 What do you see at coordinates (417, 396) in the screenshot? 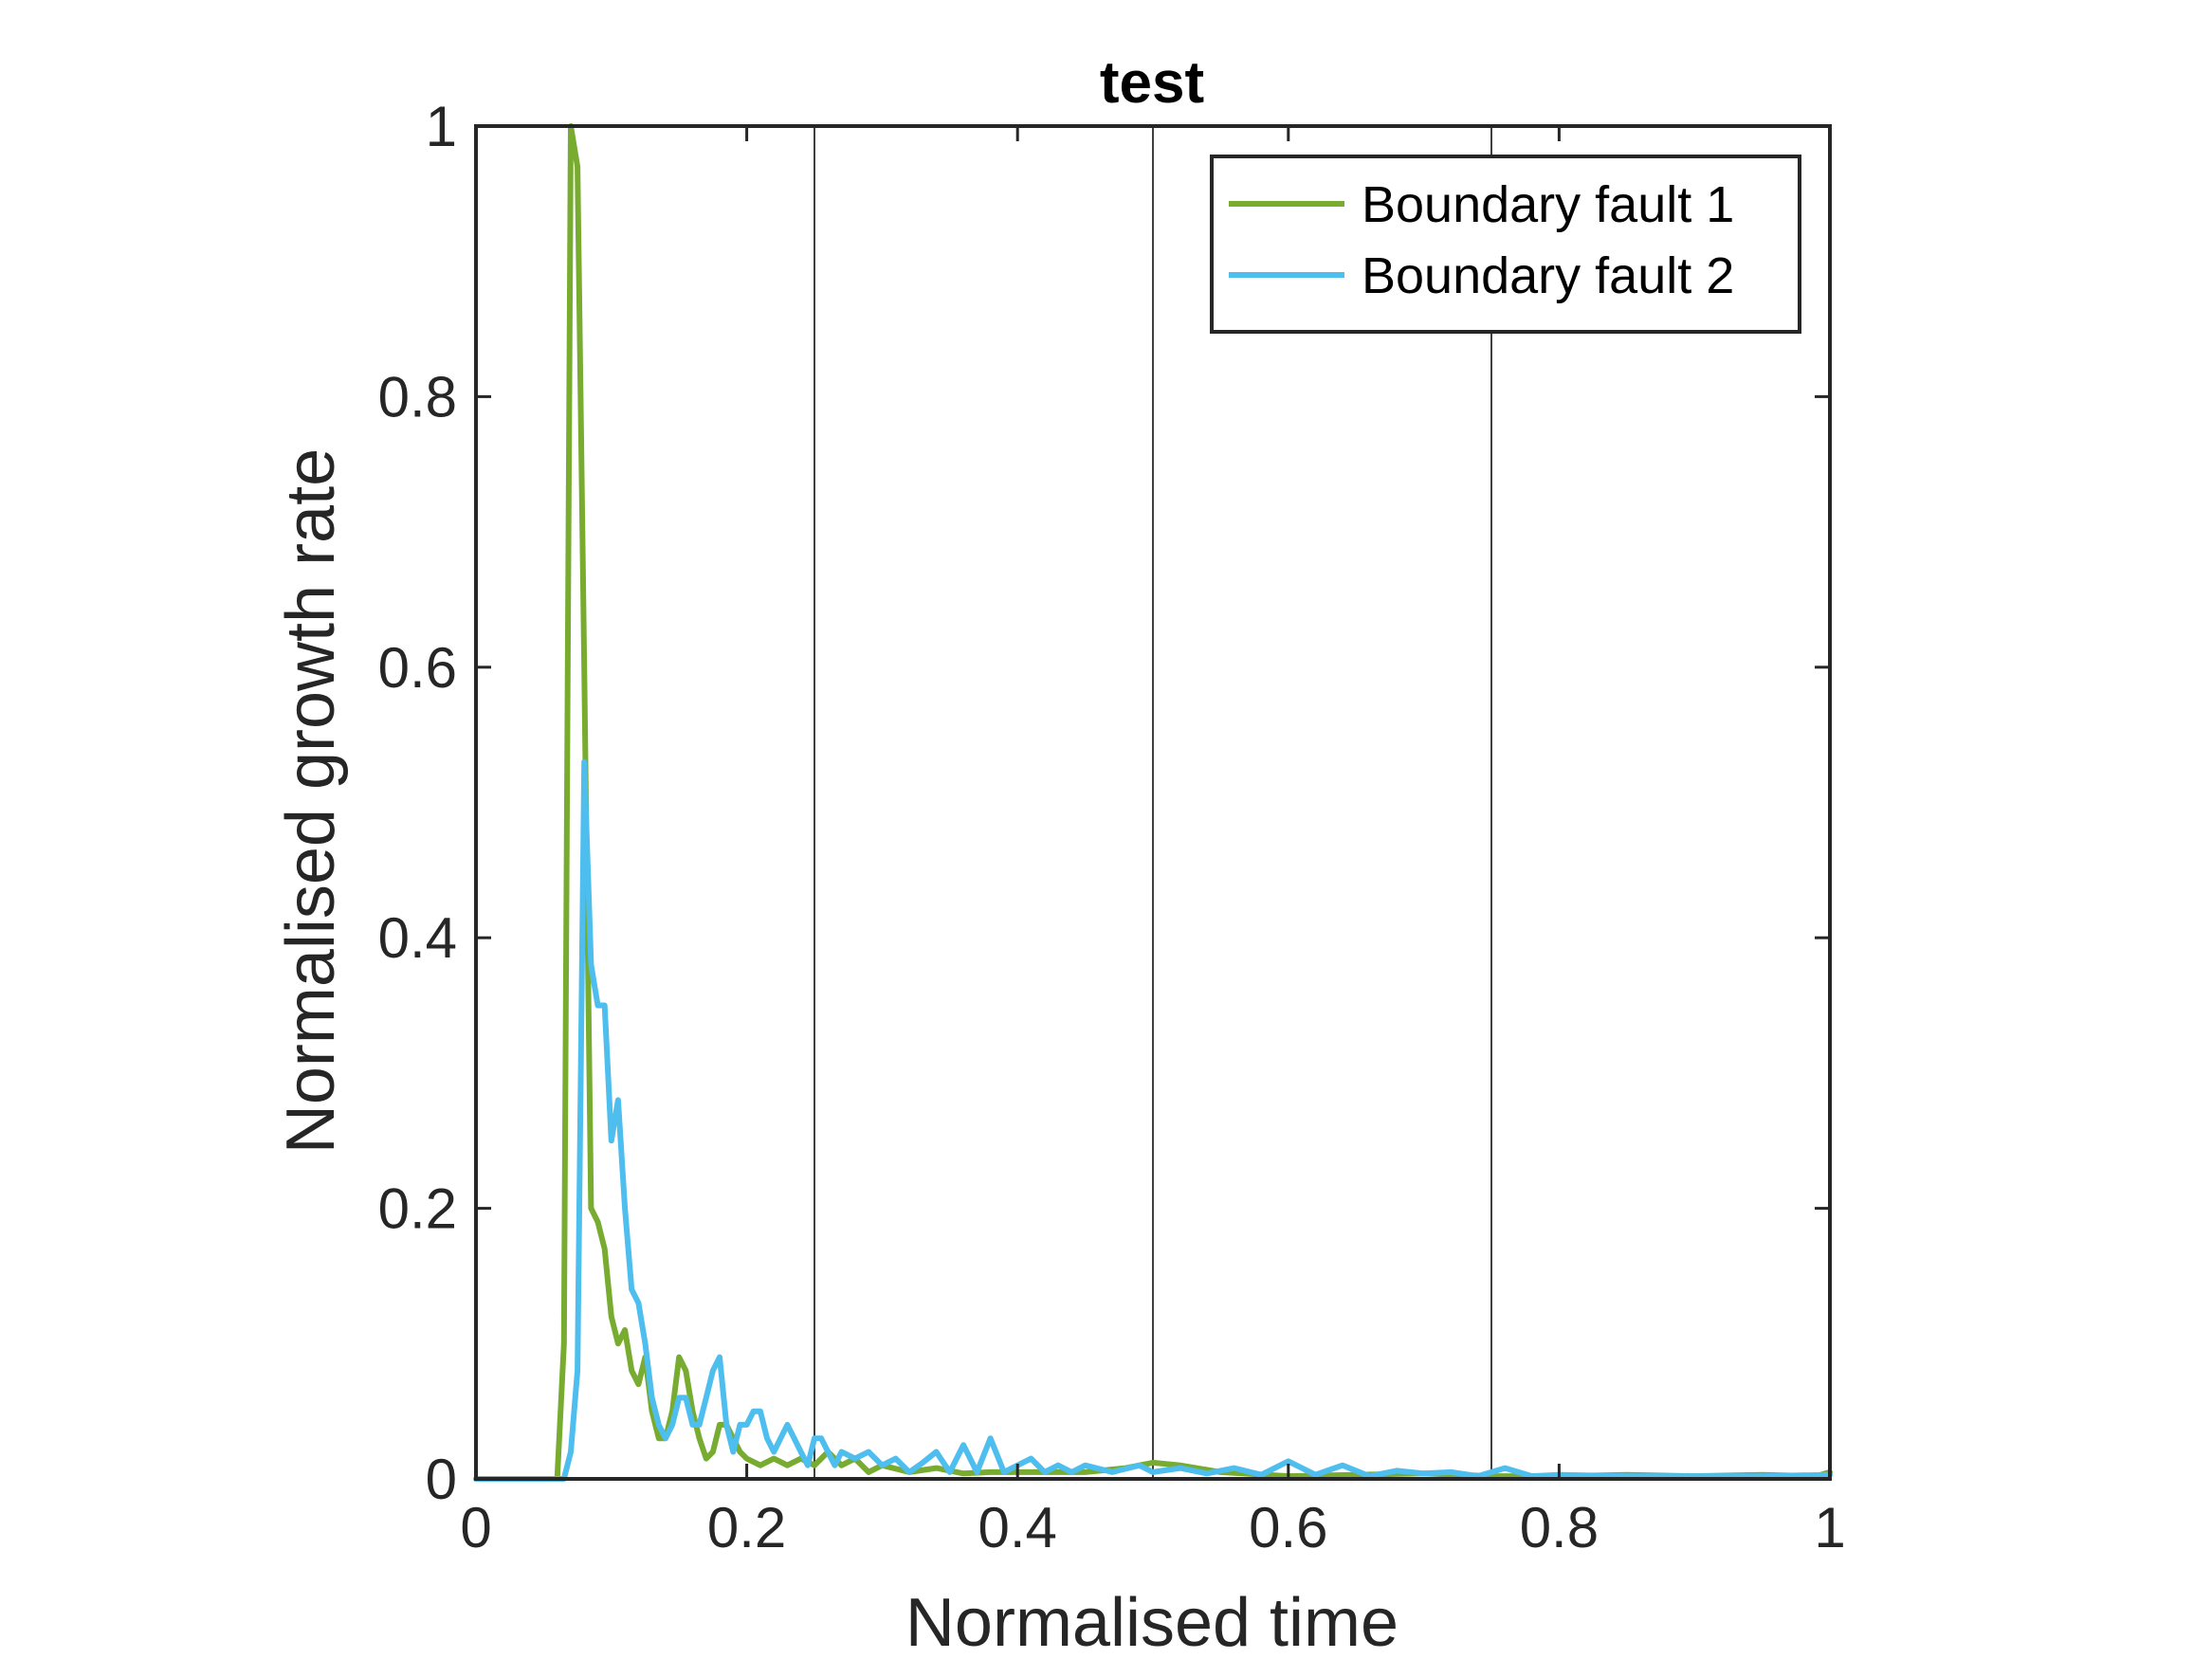
I see `y-tick-label: 0.8` at bounding box center [417, 396].